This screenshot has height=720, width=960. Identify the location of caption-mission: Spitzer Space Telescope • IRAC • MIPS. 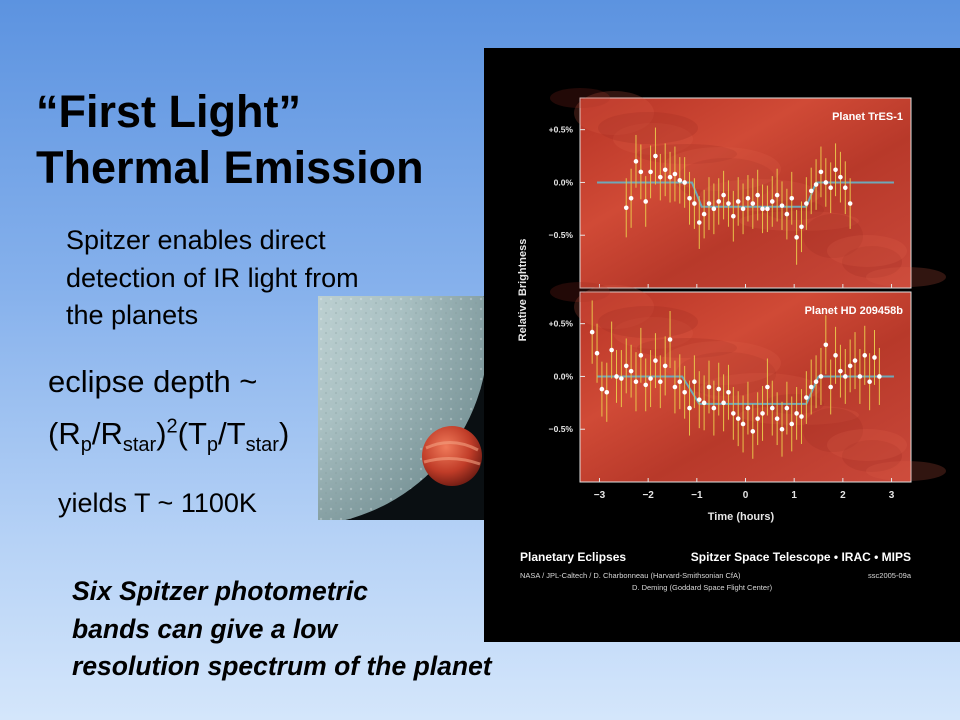
(801, 557).